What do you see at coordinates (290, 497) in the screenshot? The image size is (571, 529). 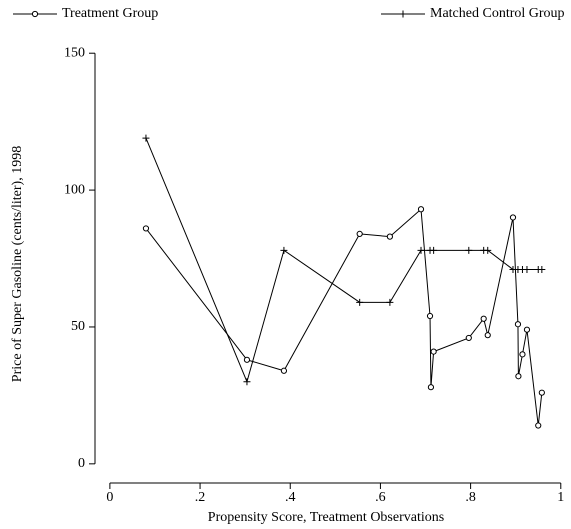 I see `x-tick-label: .4` at bounding box center [290, 497].